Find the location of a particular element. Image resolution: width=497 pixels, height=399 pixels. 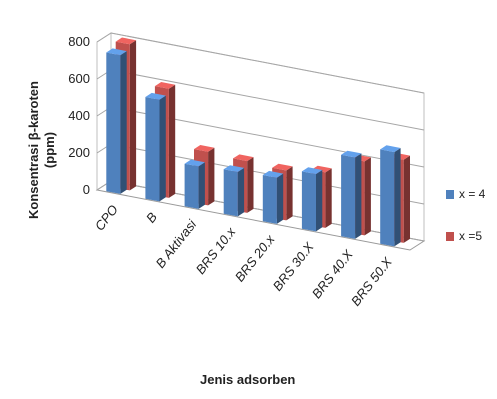

legend: x = 4 x =5 is located at coordinates (471, 226).